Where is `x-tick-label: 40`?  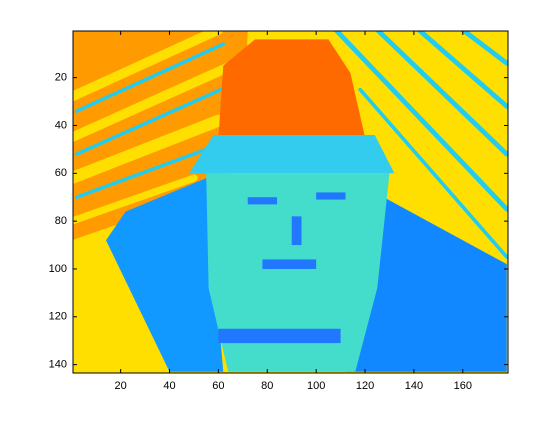
x-tick-label: 40 is located at coordinates (169, 386).